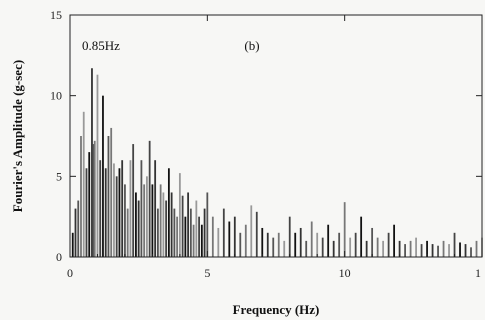 This screenshot has width=485, height=320. What do you see at coordinates (251, 45) in the screenshot?
I see `panel-label: (b)` at bounding box center [251, 45].